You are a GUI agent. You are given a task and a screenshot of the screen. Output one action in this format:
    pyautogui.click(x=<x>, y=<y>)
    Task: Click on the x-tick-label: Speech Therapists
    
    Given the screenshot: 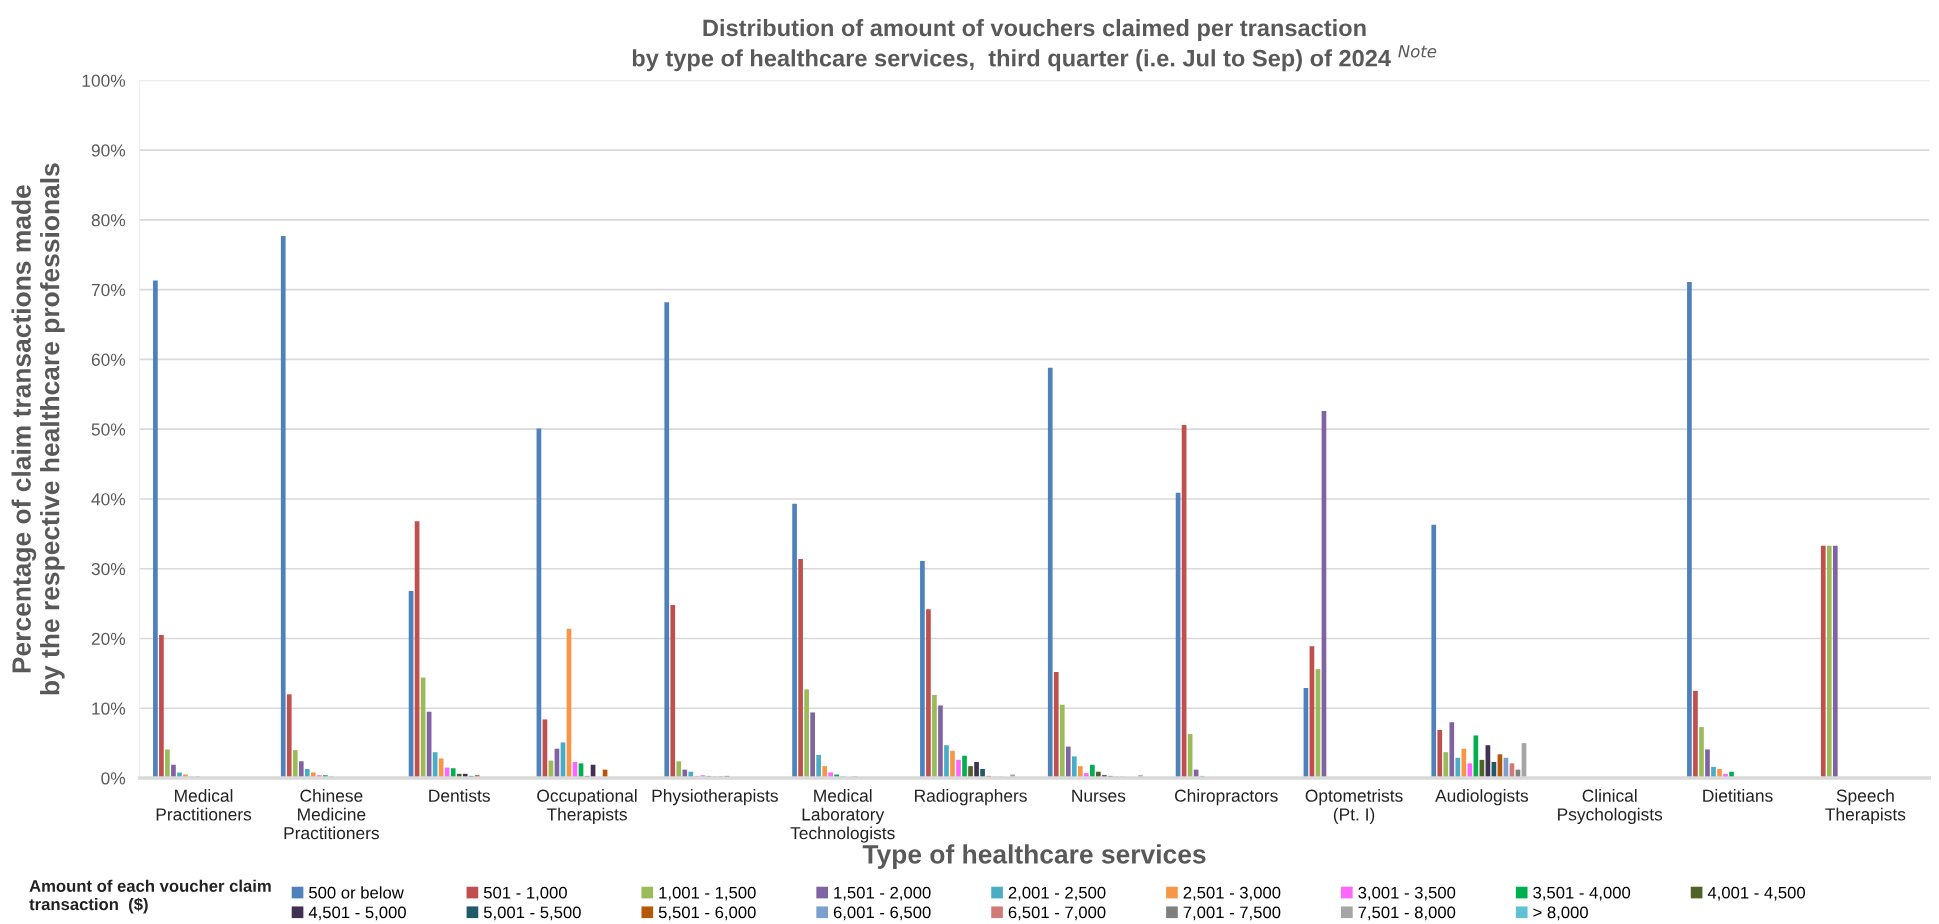 What is the action you would take?
    pyautogui.click(x=1865, y=806)
    